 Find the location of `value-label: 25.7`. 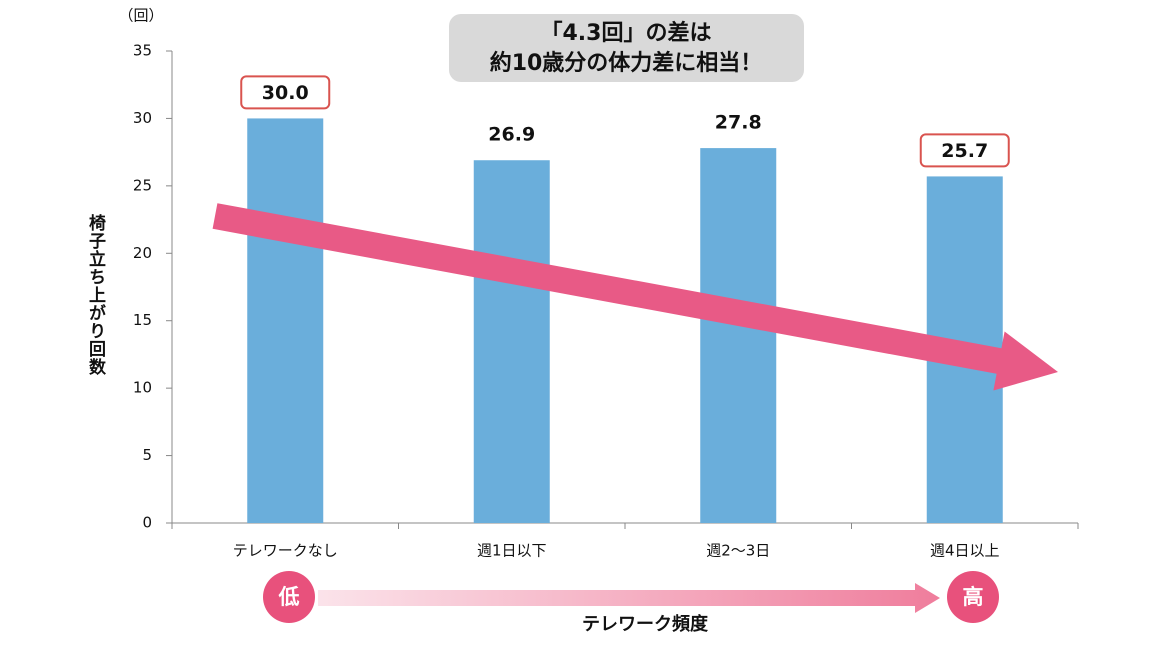

value-label: 25.7 is located at coordinates (964, 151).